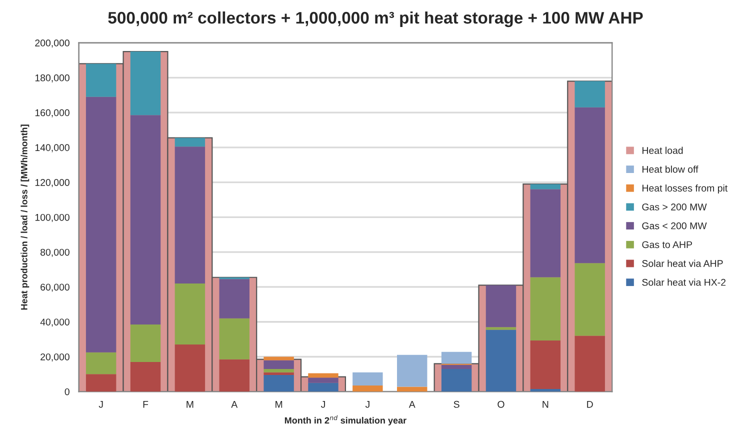 The height and width of the screenshot is (428, 751). What do you see at coordinates (685, 189) in the screenshot?
I see `legend-label: Heat losses from pit` at bounding box center [685, 189].